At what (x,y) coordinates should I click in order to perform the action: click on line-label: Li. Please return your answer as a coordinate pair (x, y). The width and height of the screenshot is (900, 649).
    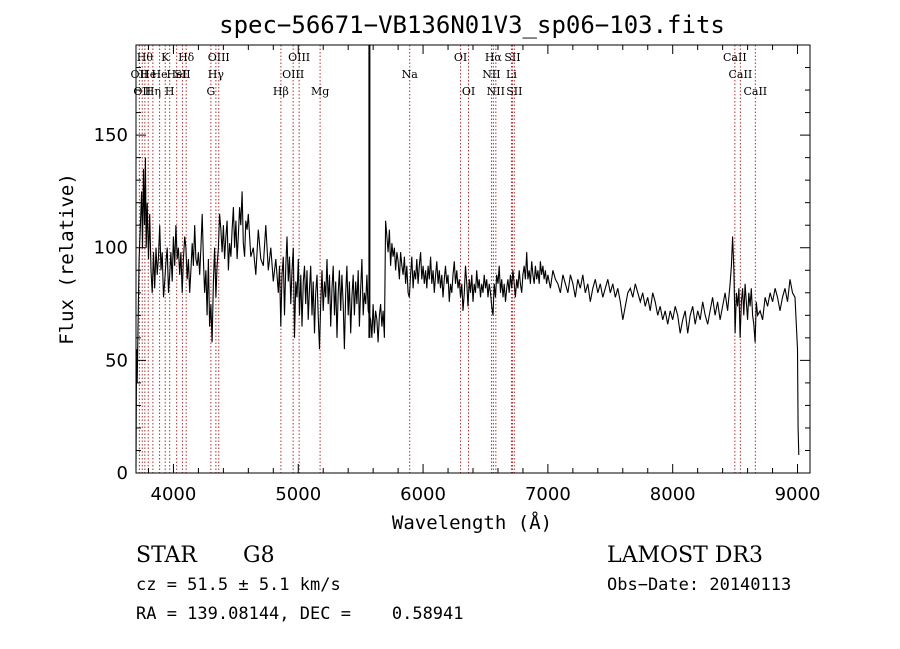
    Looking at the image, I should click on (511, 74).